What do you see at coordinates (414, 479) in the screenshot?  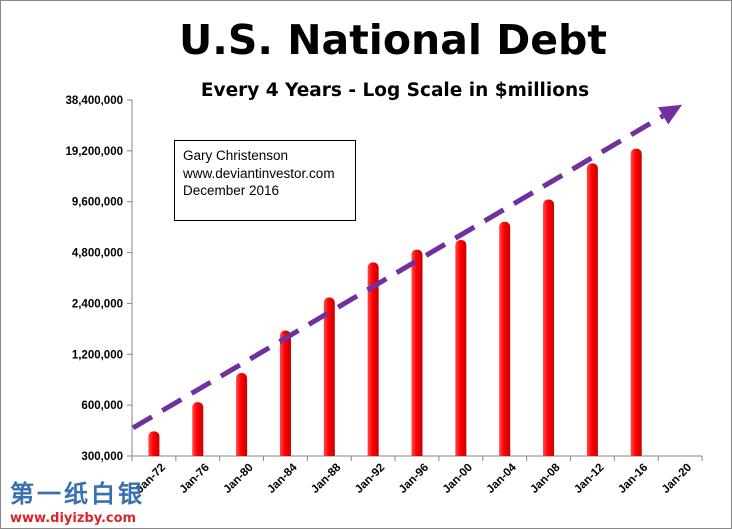 I see `x-tick-label: Jan-96` at bounding box center [414, 479].